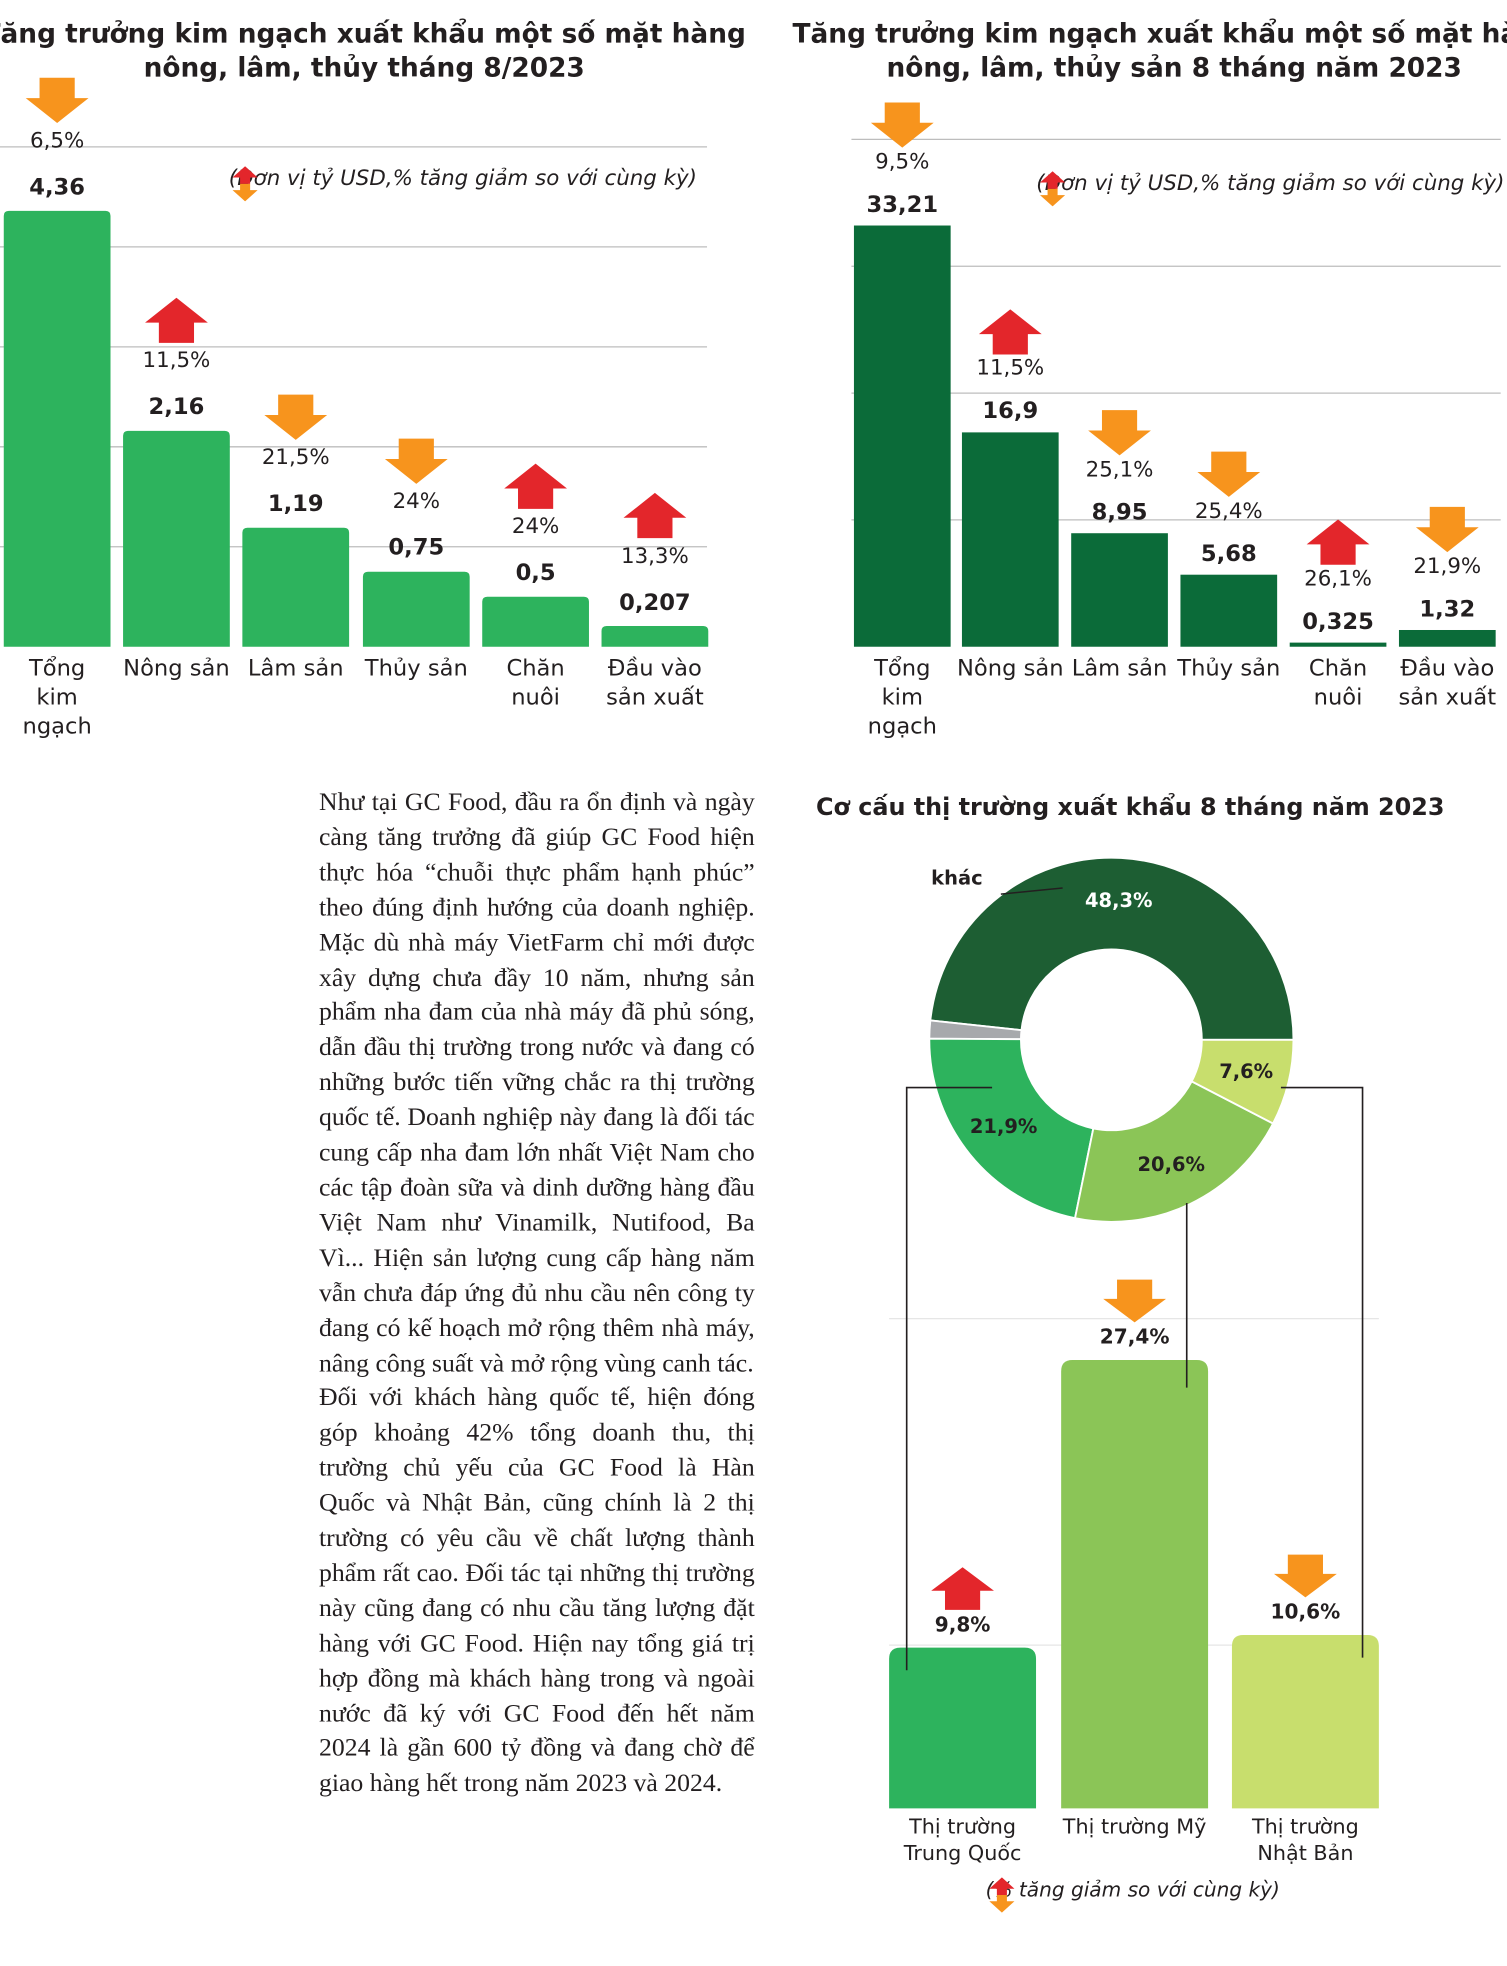  Describe the element at coordinates (1119, 470) in the screenshot. I see `change-label: 25,1%` at that location.